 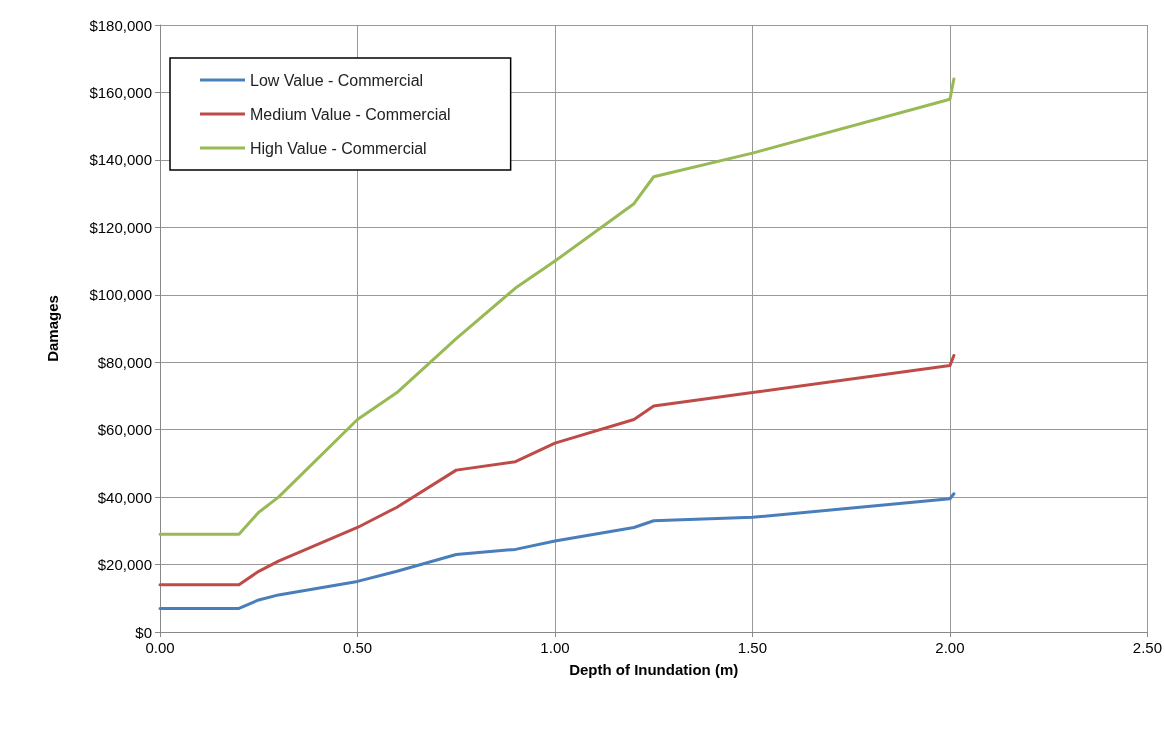 I want to click on y-tick-label: $60,000, so click(x=124, y=430).